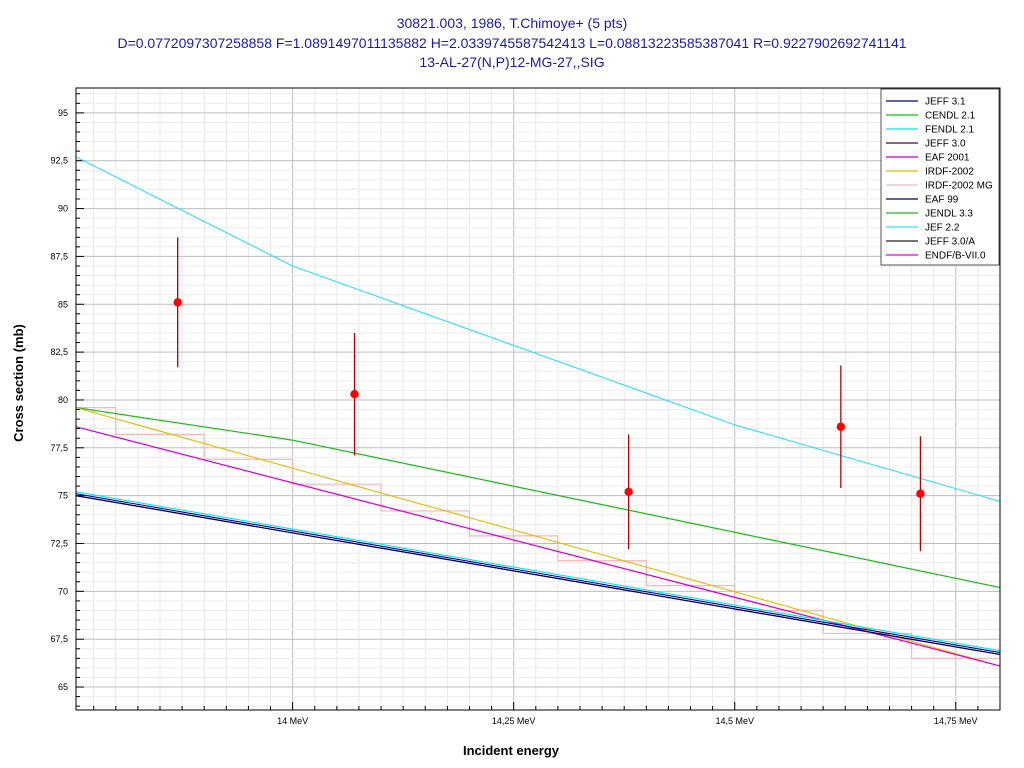 The width and height of the screenshot is (1024, 768). What do you see at coordinates (947, 158) in the screenshot?
I see `legend-label: EAF 2001` at bounding box center [947, 158].